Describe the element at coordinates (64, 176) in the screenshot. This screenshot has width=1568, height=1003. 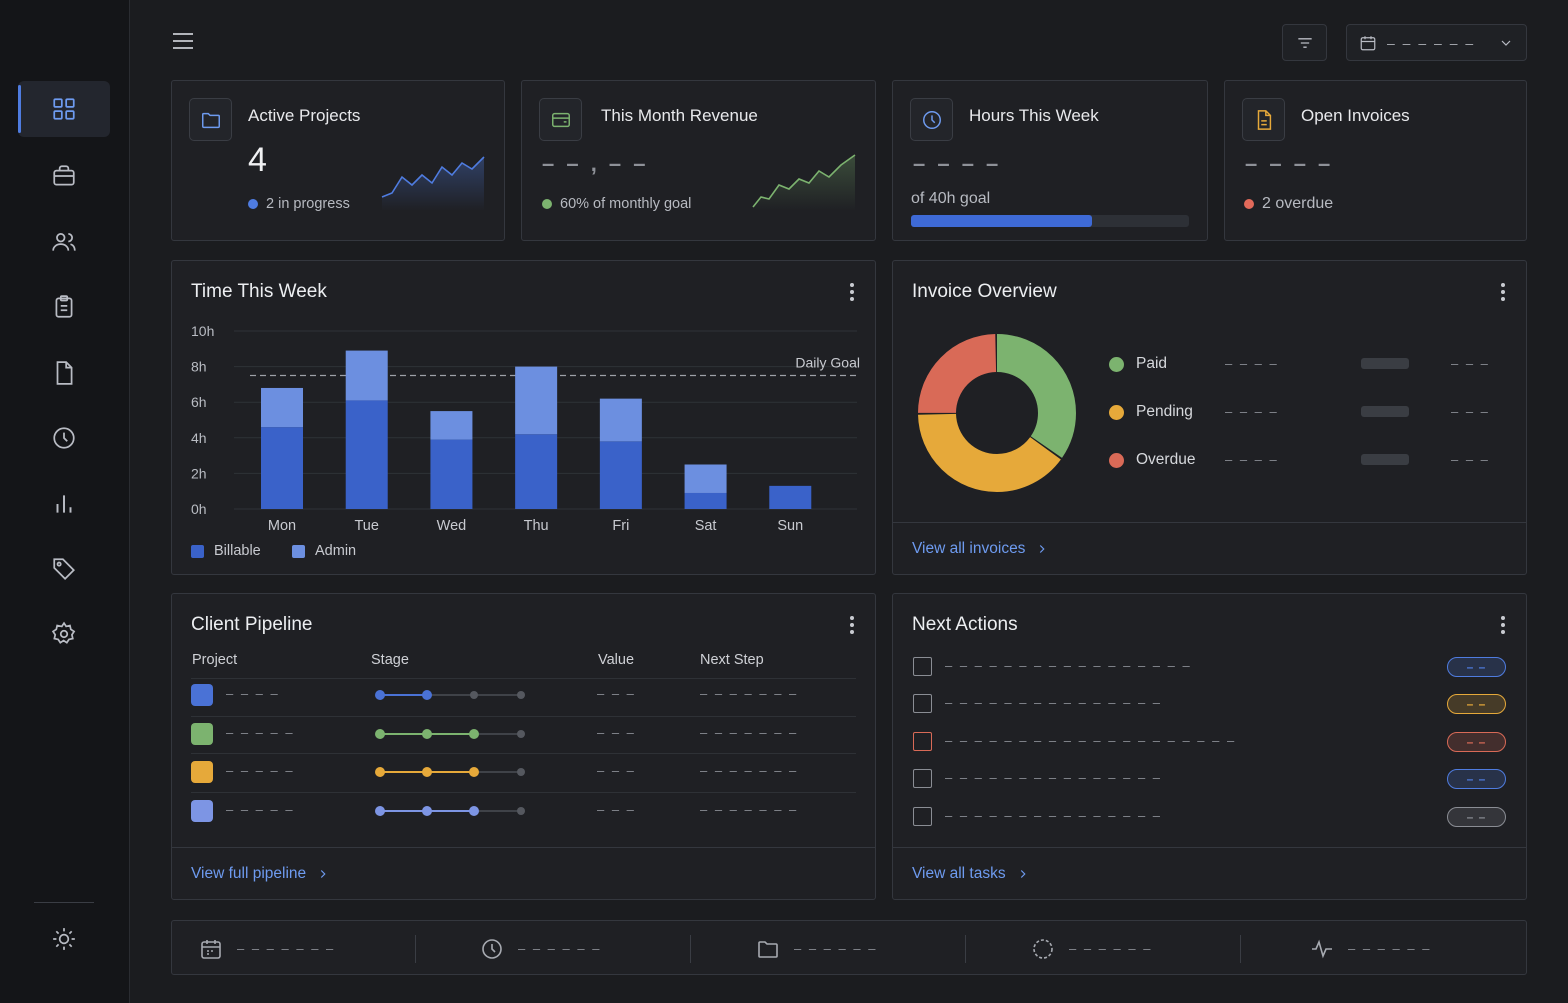
I see `sidebar-item-projects` at that location.